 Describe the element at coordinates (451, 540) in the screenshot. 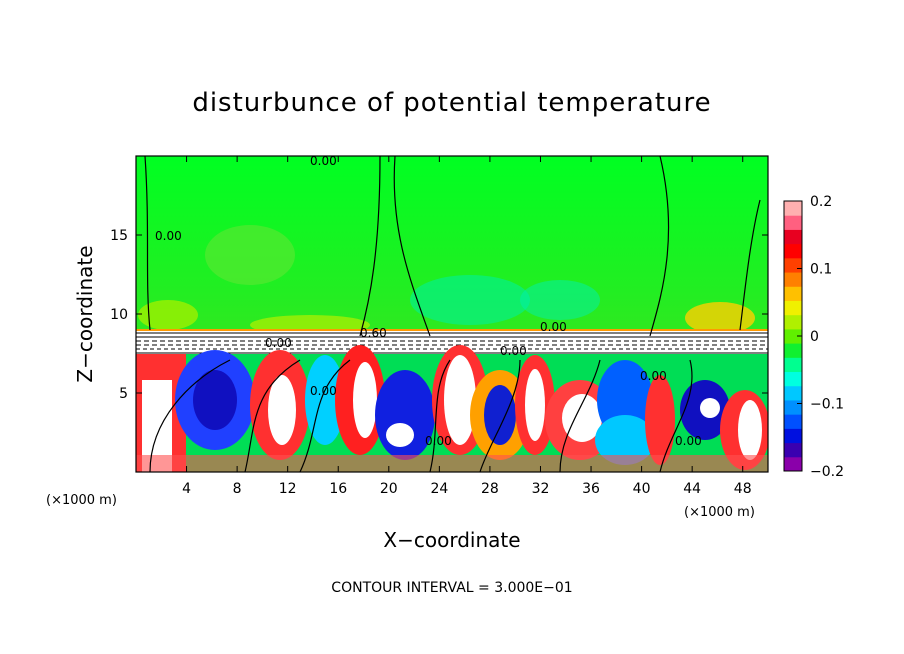

I see `x-axis-label: X−coordinate` at that location.